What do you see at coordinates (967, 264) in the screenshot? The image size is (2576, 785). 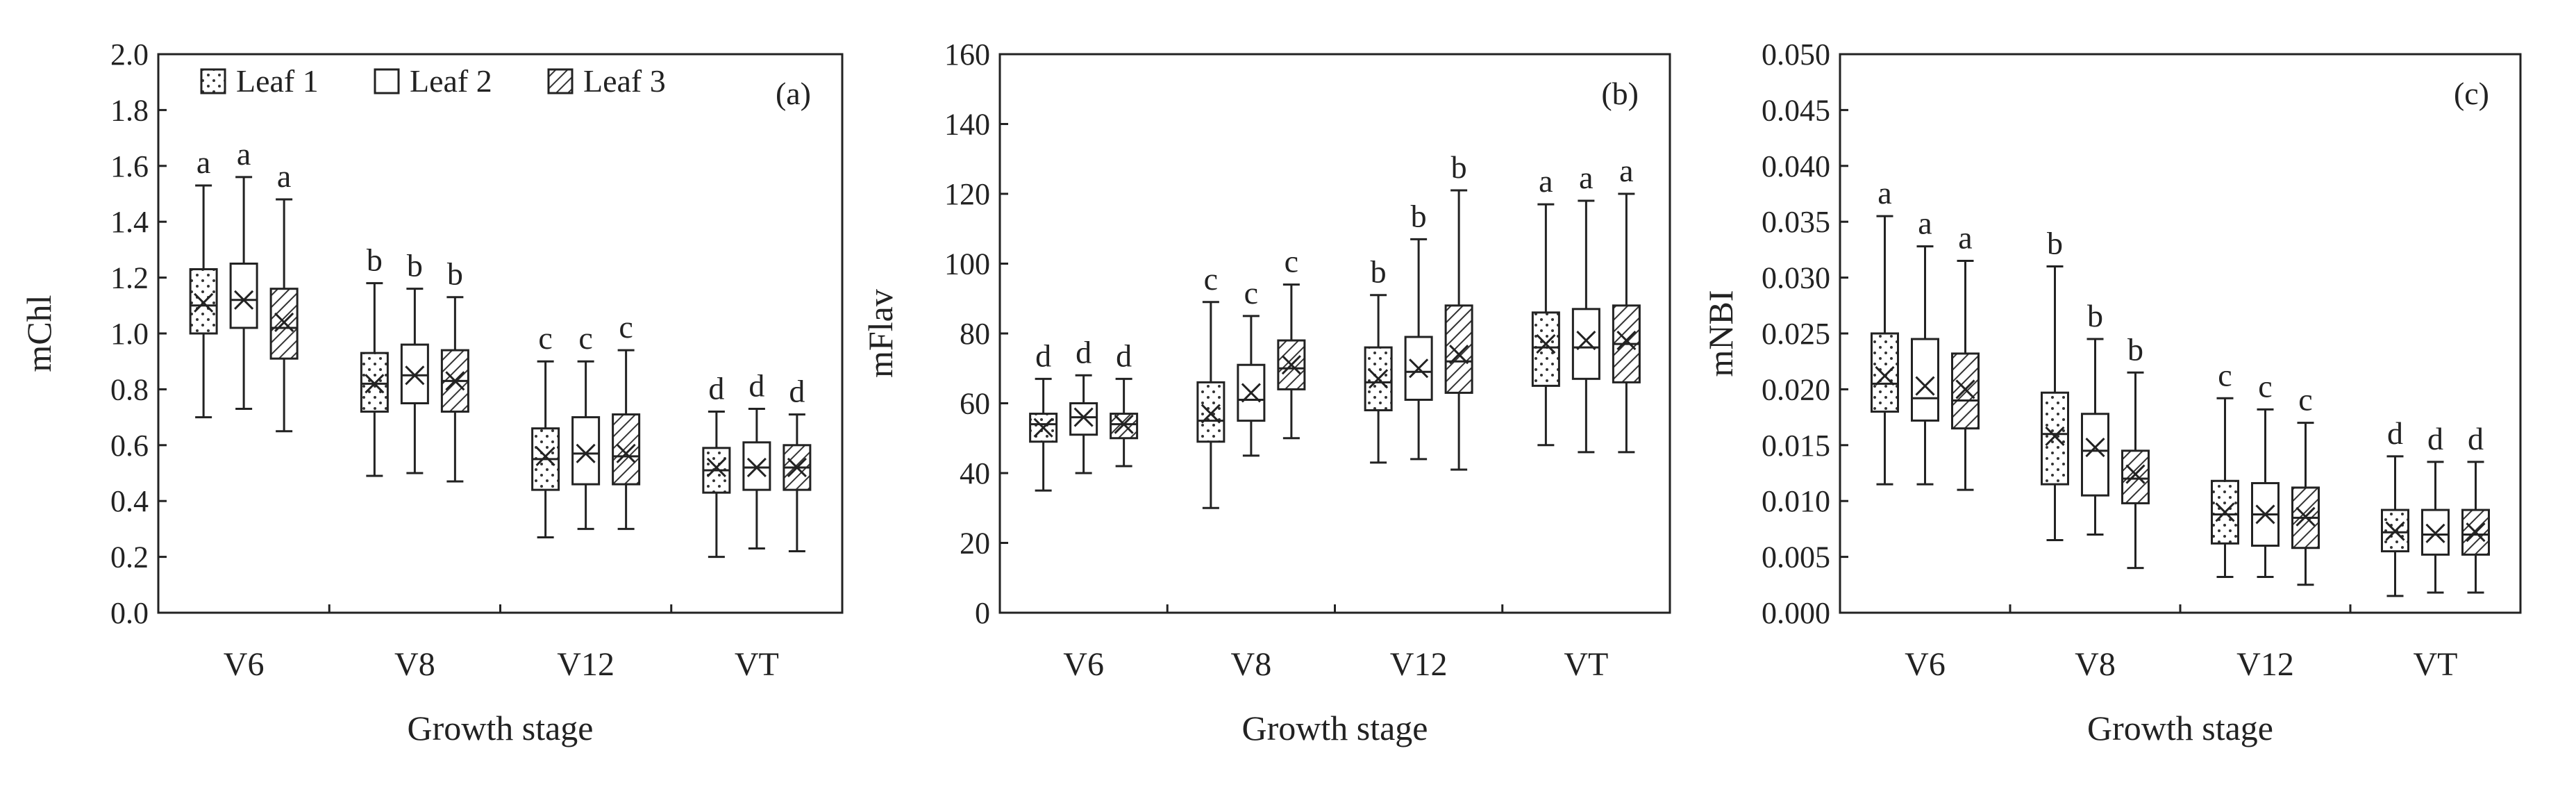 I see `y-tick-label: 100` at bounding box center [967, 264].